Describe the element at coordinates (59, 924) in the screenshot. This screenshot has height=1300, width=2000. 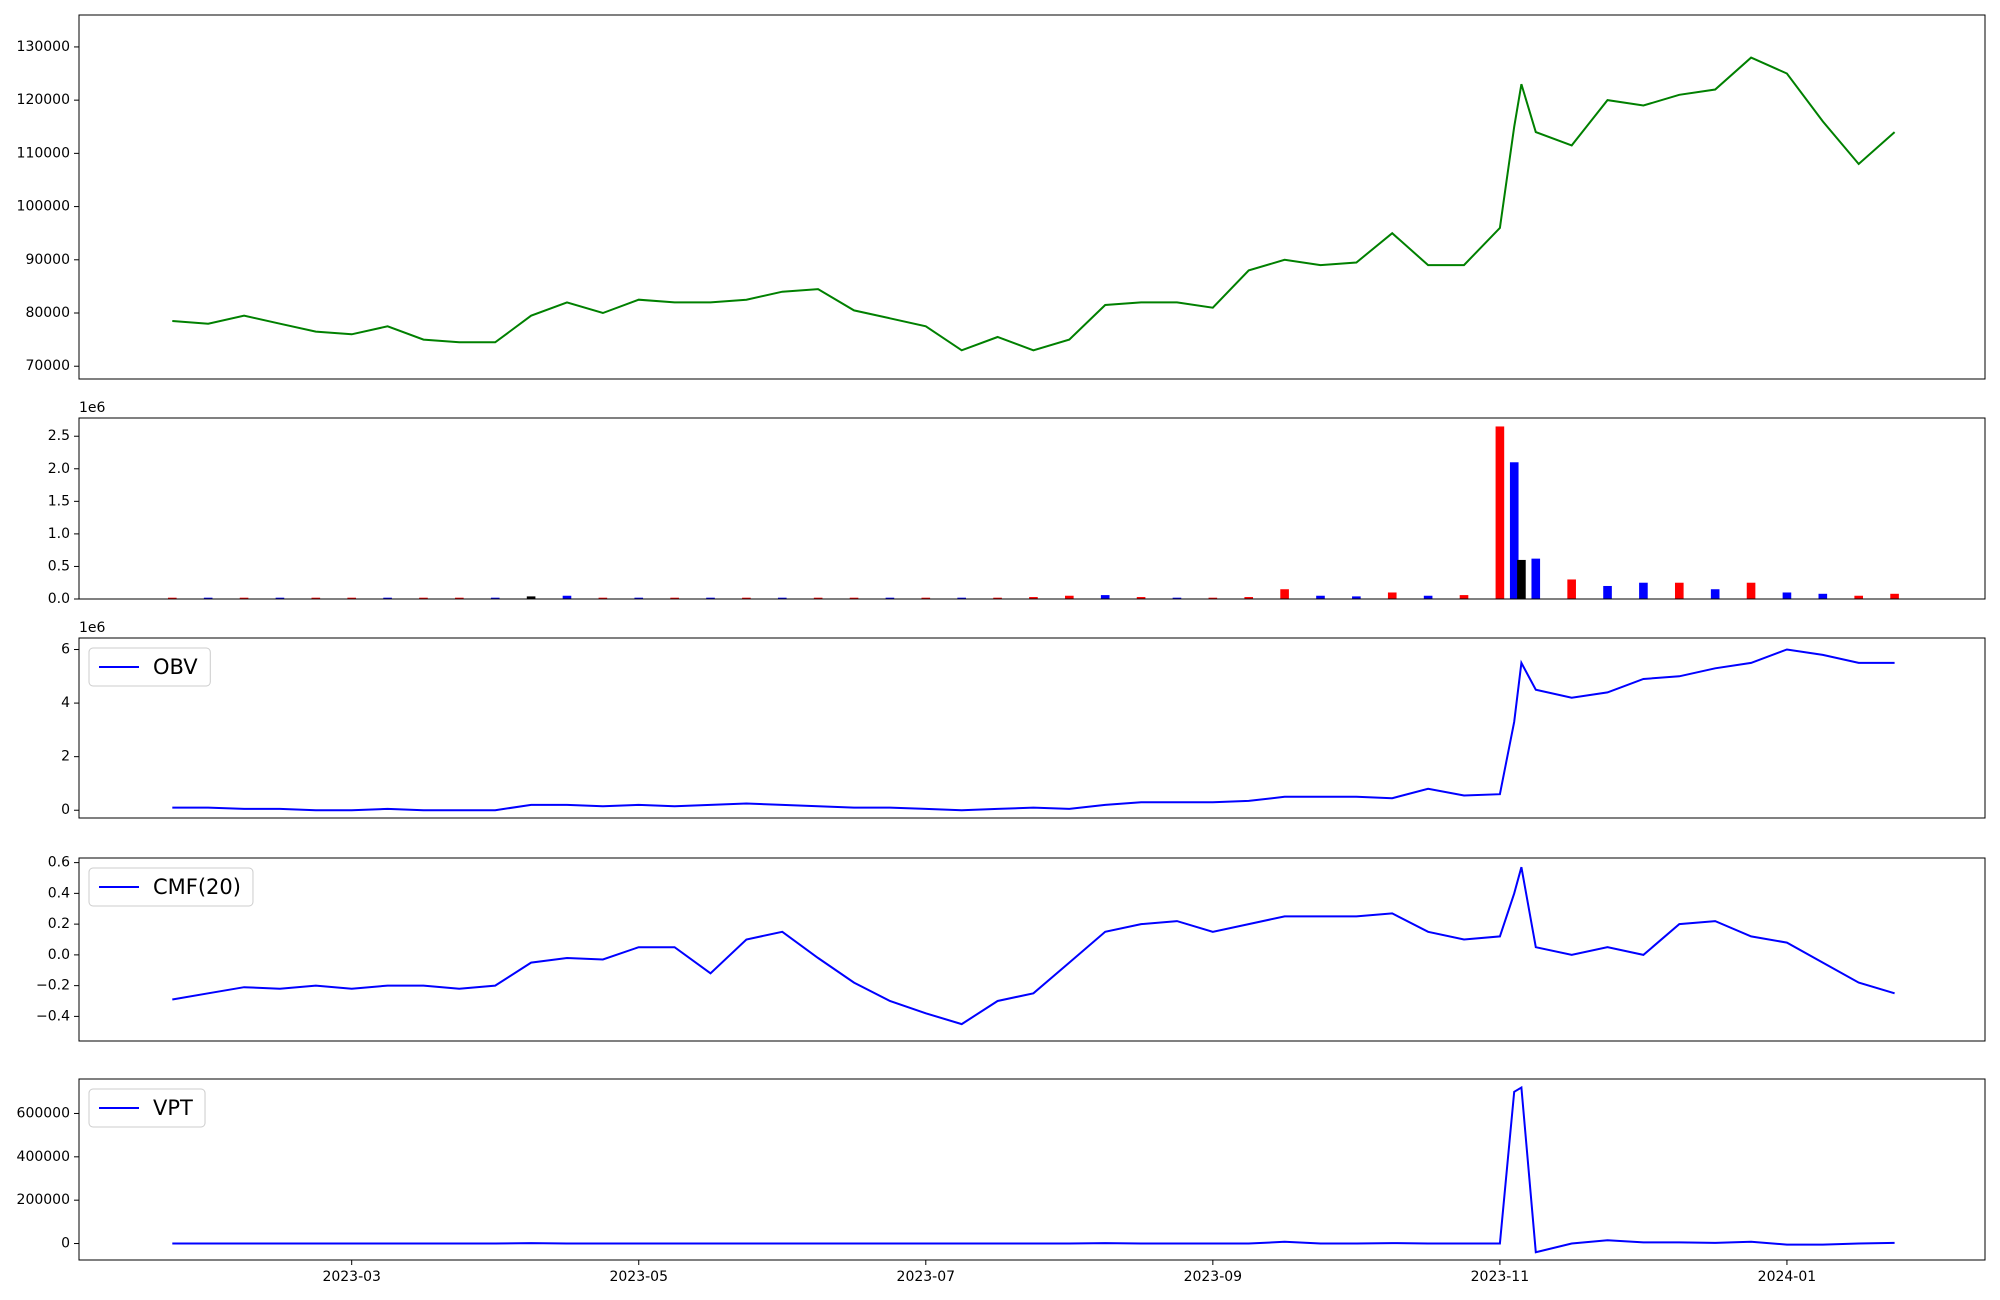
I see `y-tick-label: 0.2` at that location.